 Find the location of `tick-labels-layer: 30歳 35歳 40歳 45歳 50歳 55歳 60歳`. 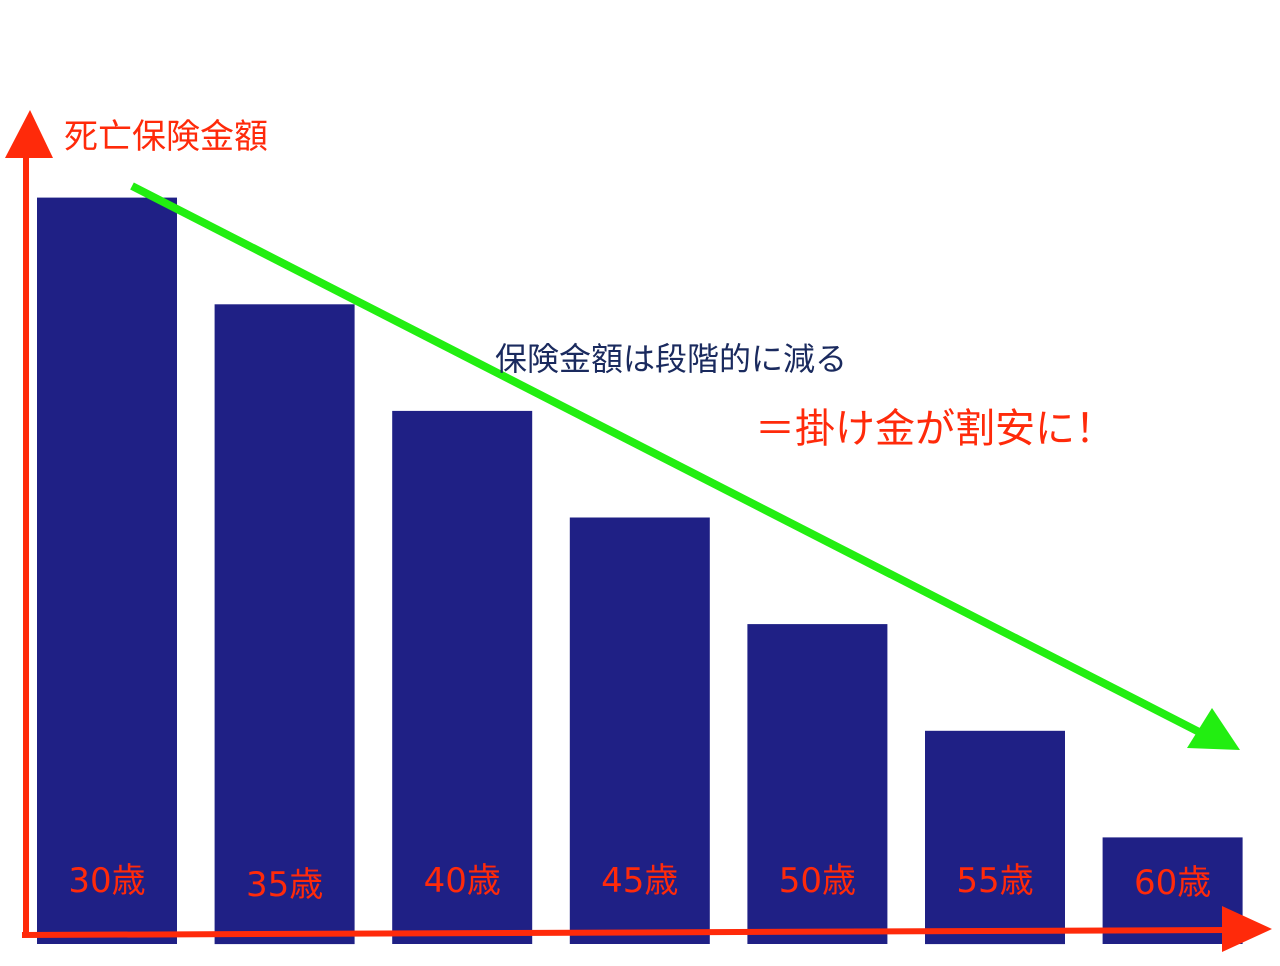

tick-labels-layer: 30歳 35歳 40歳 45歳 50歳 55歳 60歳 is located at coordinates (639, 883).